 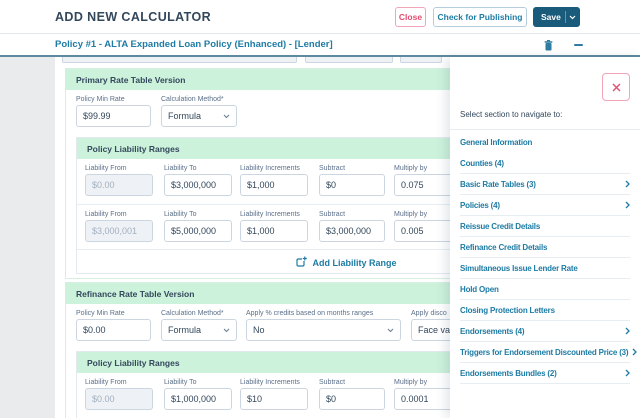 What do you see at coordinates (113, 116) in the screenshot?
I see `policy-min-rate-input: $99.99` at bounding box center [113, 116].